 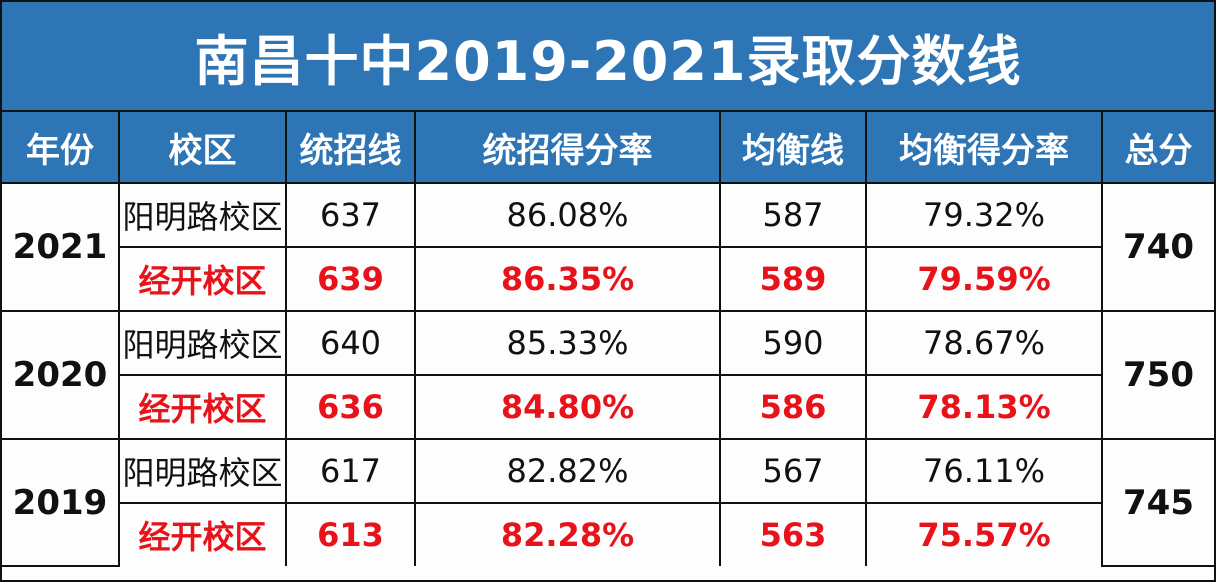 What do you see at coordinates (983, 534) in the screenshot?
I see `junheng-rate-cell: 75.57%` at bounding box center [983, 534].